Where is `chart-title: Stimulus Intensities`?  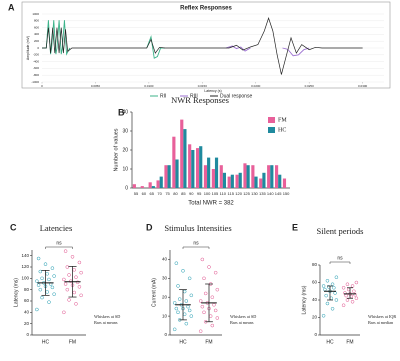
chart-title: Stimulus Intensities is located at coordinates (197, 228).